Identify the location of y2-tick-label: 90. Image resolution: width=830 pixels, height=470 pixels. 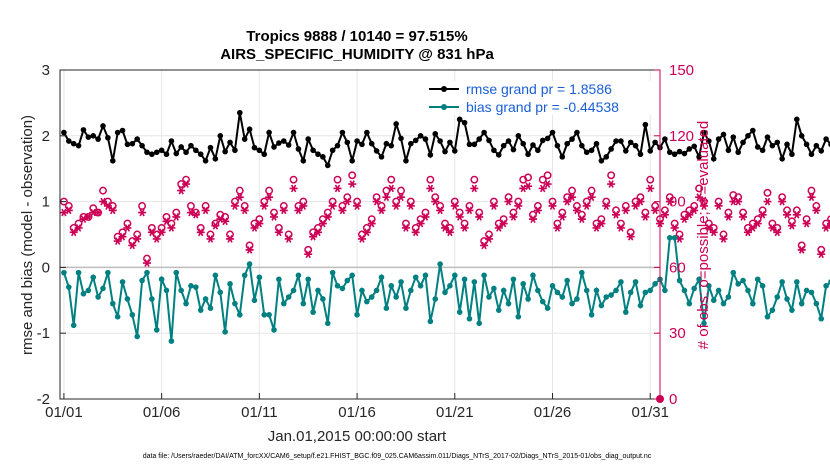
(677, 202).